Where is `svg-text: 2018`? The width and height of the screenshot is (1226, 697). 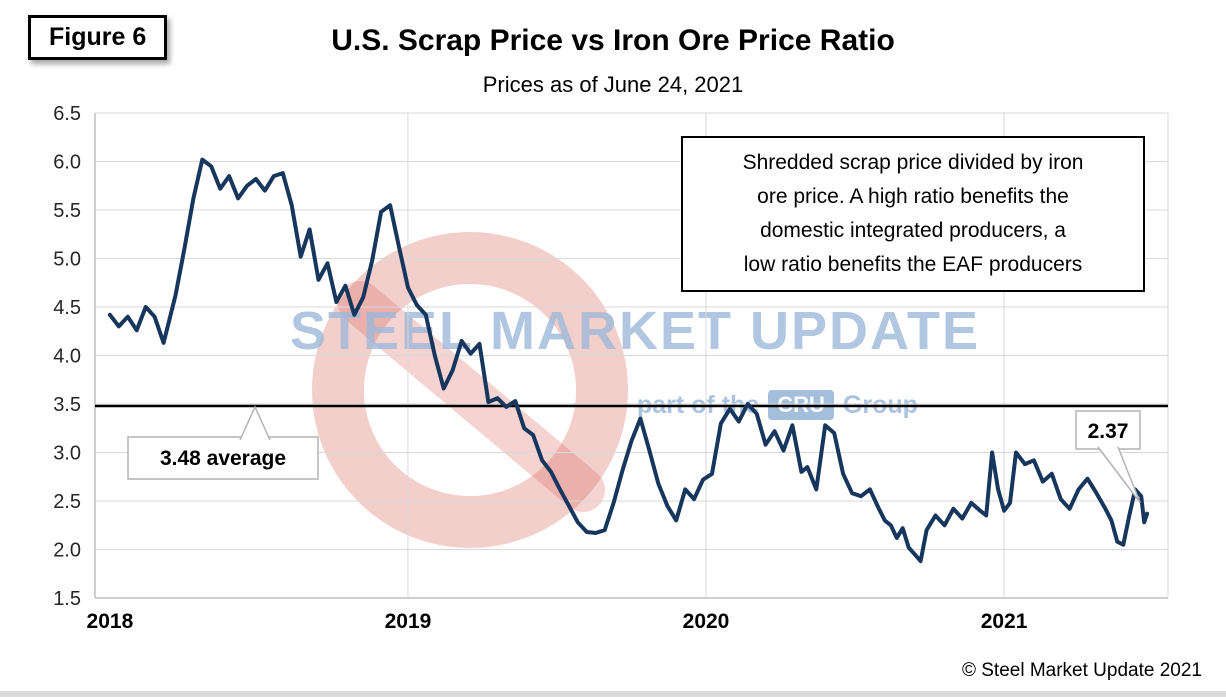
svg-text: 2018 is located at coordinates (110, 621).